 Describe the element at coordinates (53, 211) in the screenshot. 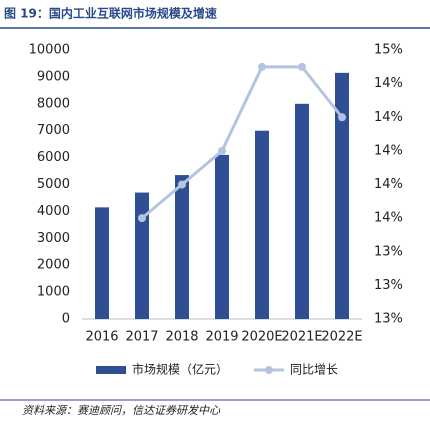

I see `y-tick-label: 4000` at that location.